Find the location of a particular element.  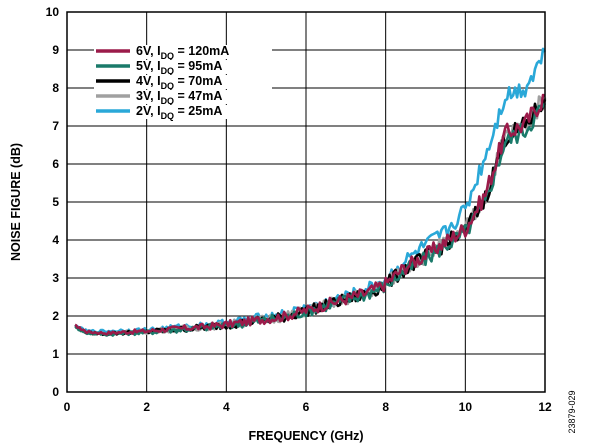

legend-item: 3V, IDQ = 47mA is located at coordinates (183, 97).